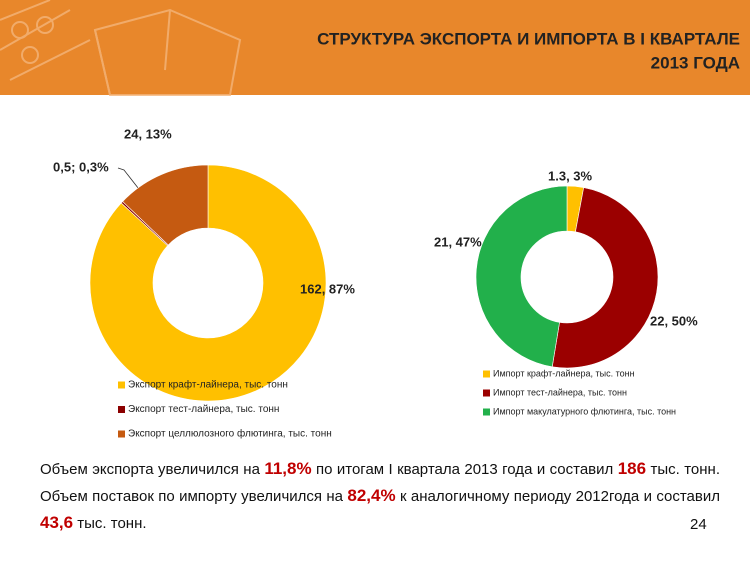 This screenshot has height=562, width=750. What do you see at coordinates (81, 166) in the screenshot?
I see `data-label: 0,5; 0,3%` at bounding box center [81, 166].